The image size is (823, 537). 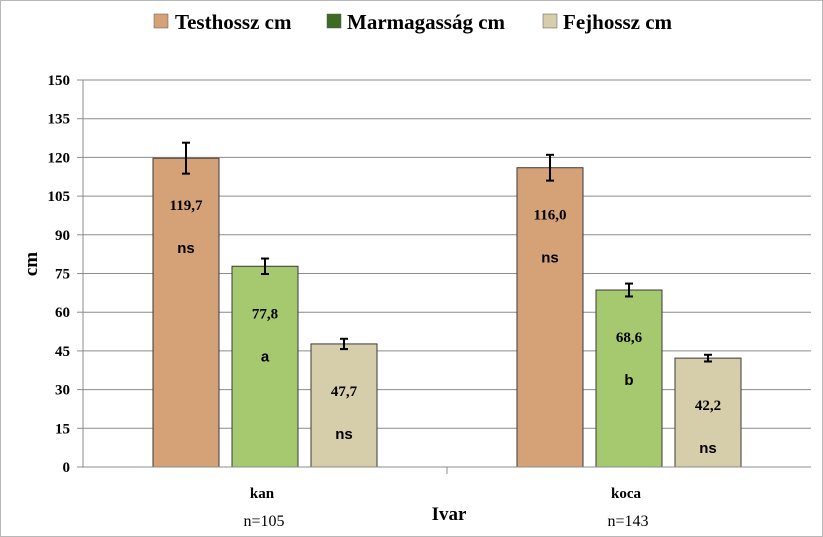 What do you see at coordinates (59, 120) in the screenshot?
I see `y-tick-label: 135` at bounding box center [59, 120].